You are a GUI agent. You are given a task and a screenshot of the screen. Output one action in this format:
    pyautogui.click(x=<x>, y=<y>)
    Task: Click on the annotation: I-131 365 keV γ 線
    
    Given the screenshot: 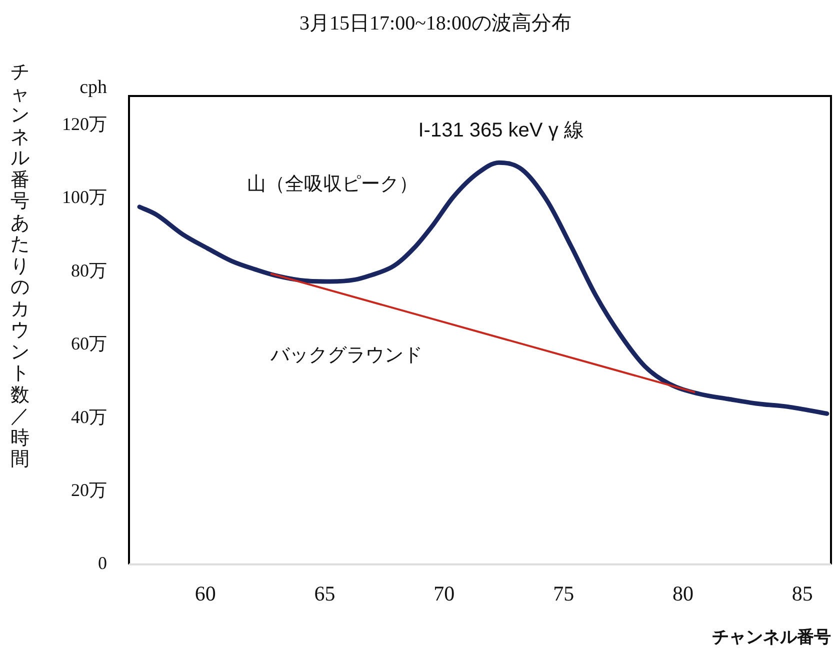 What is the action you would take?
    pyautogui.click(x=501, y=131)
    